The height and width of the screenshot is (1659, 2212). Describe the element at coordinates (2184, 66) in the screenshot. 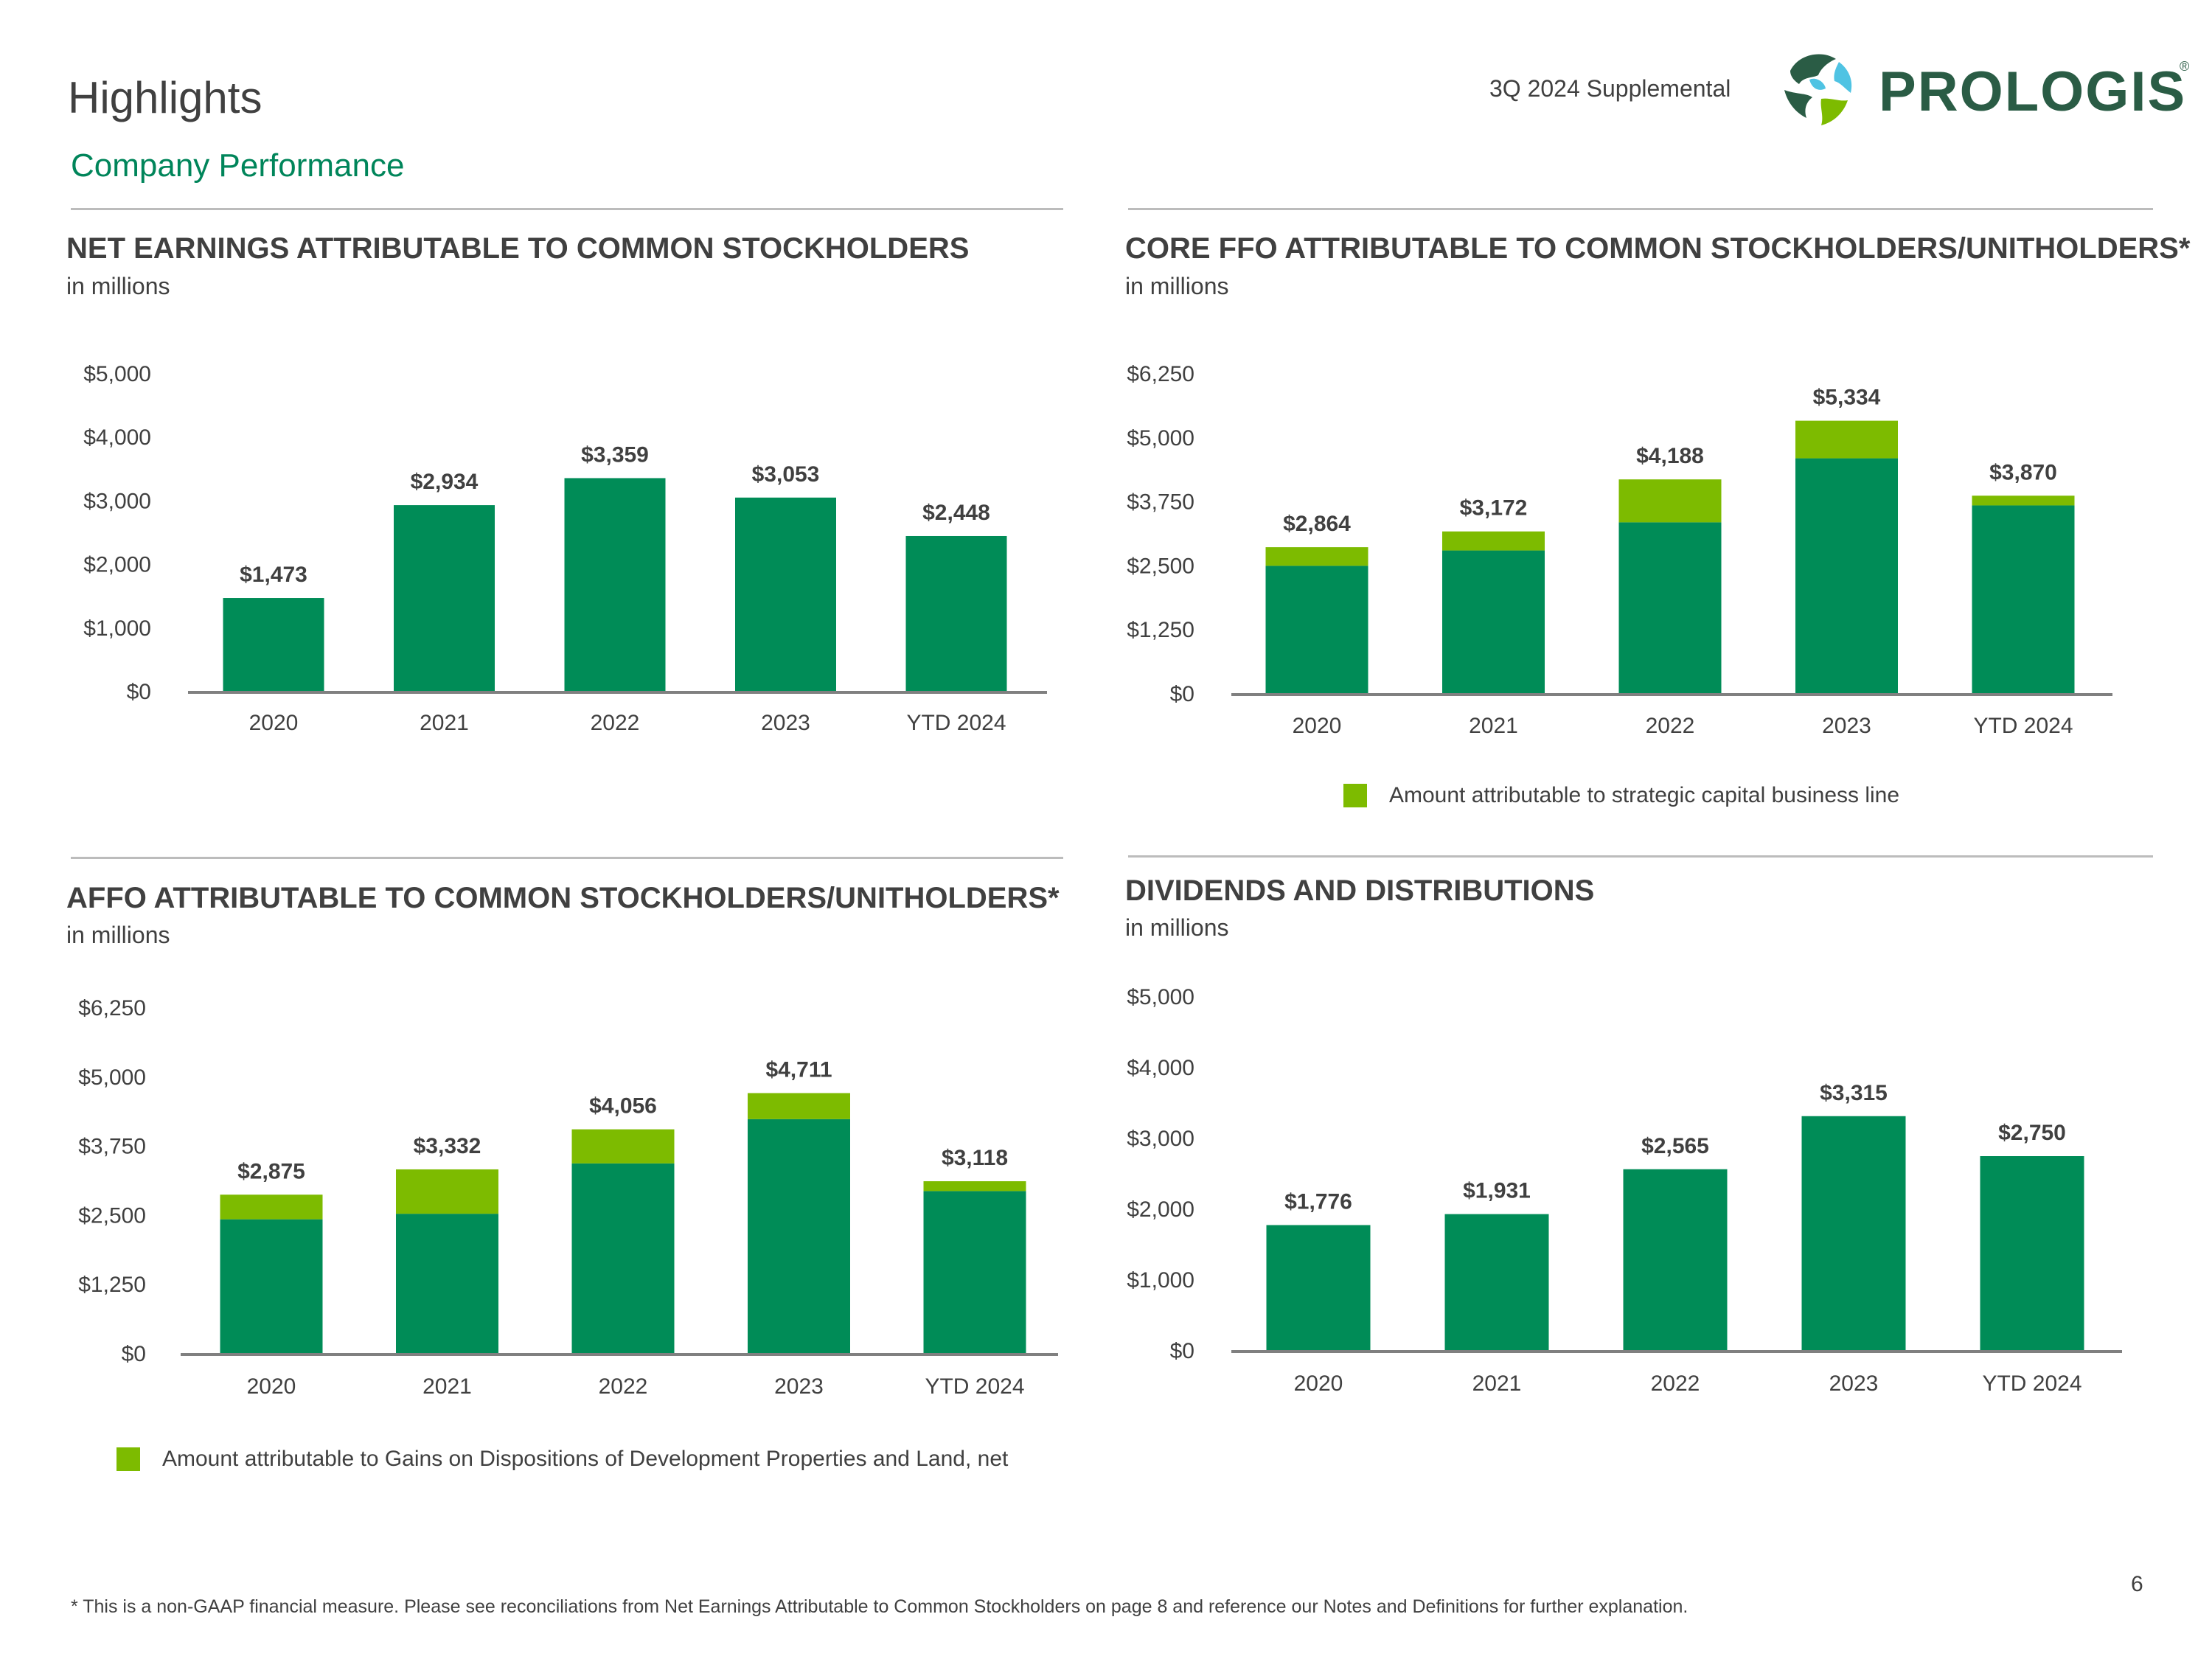

I see `registered-mark: ®` at that location.